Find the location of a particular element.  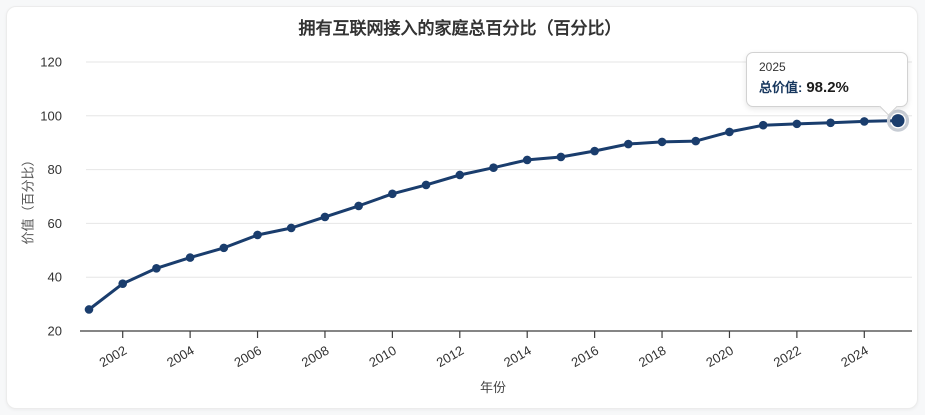

svg-text: 2006 is located at coordinates (247, 356).